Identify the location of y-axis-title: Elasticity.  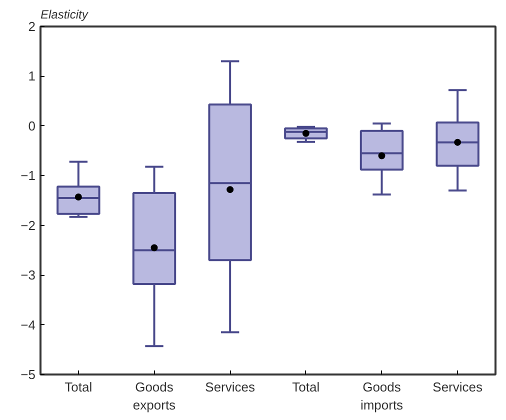
(64, 15).